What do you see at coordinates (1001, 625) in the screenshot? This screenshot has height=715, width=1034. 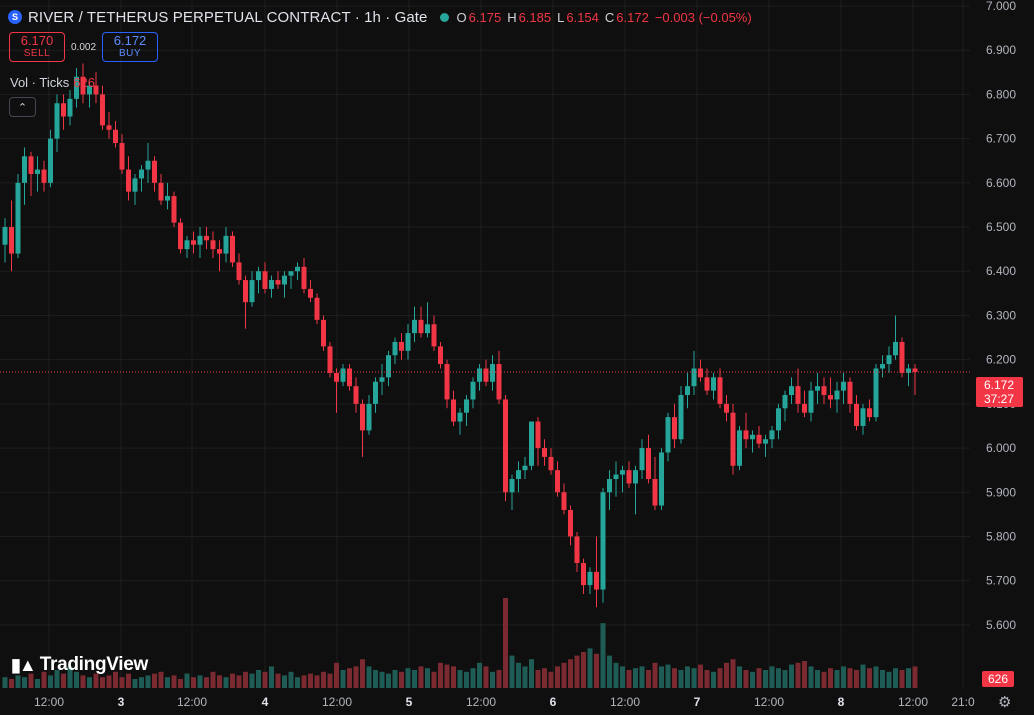 I see `price-tick-label: 5.600` at bounding box center [1001, 625].